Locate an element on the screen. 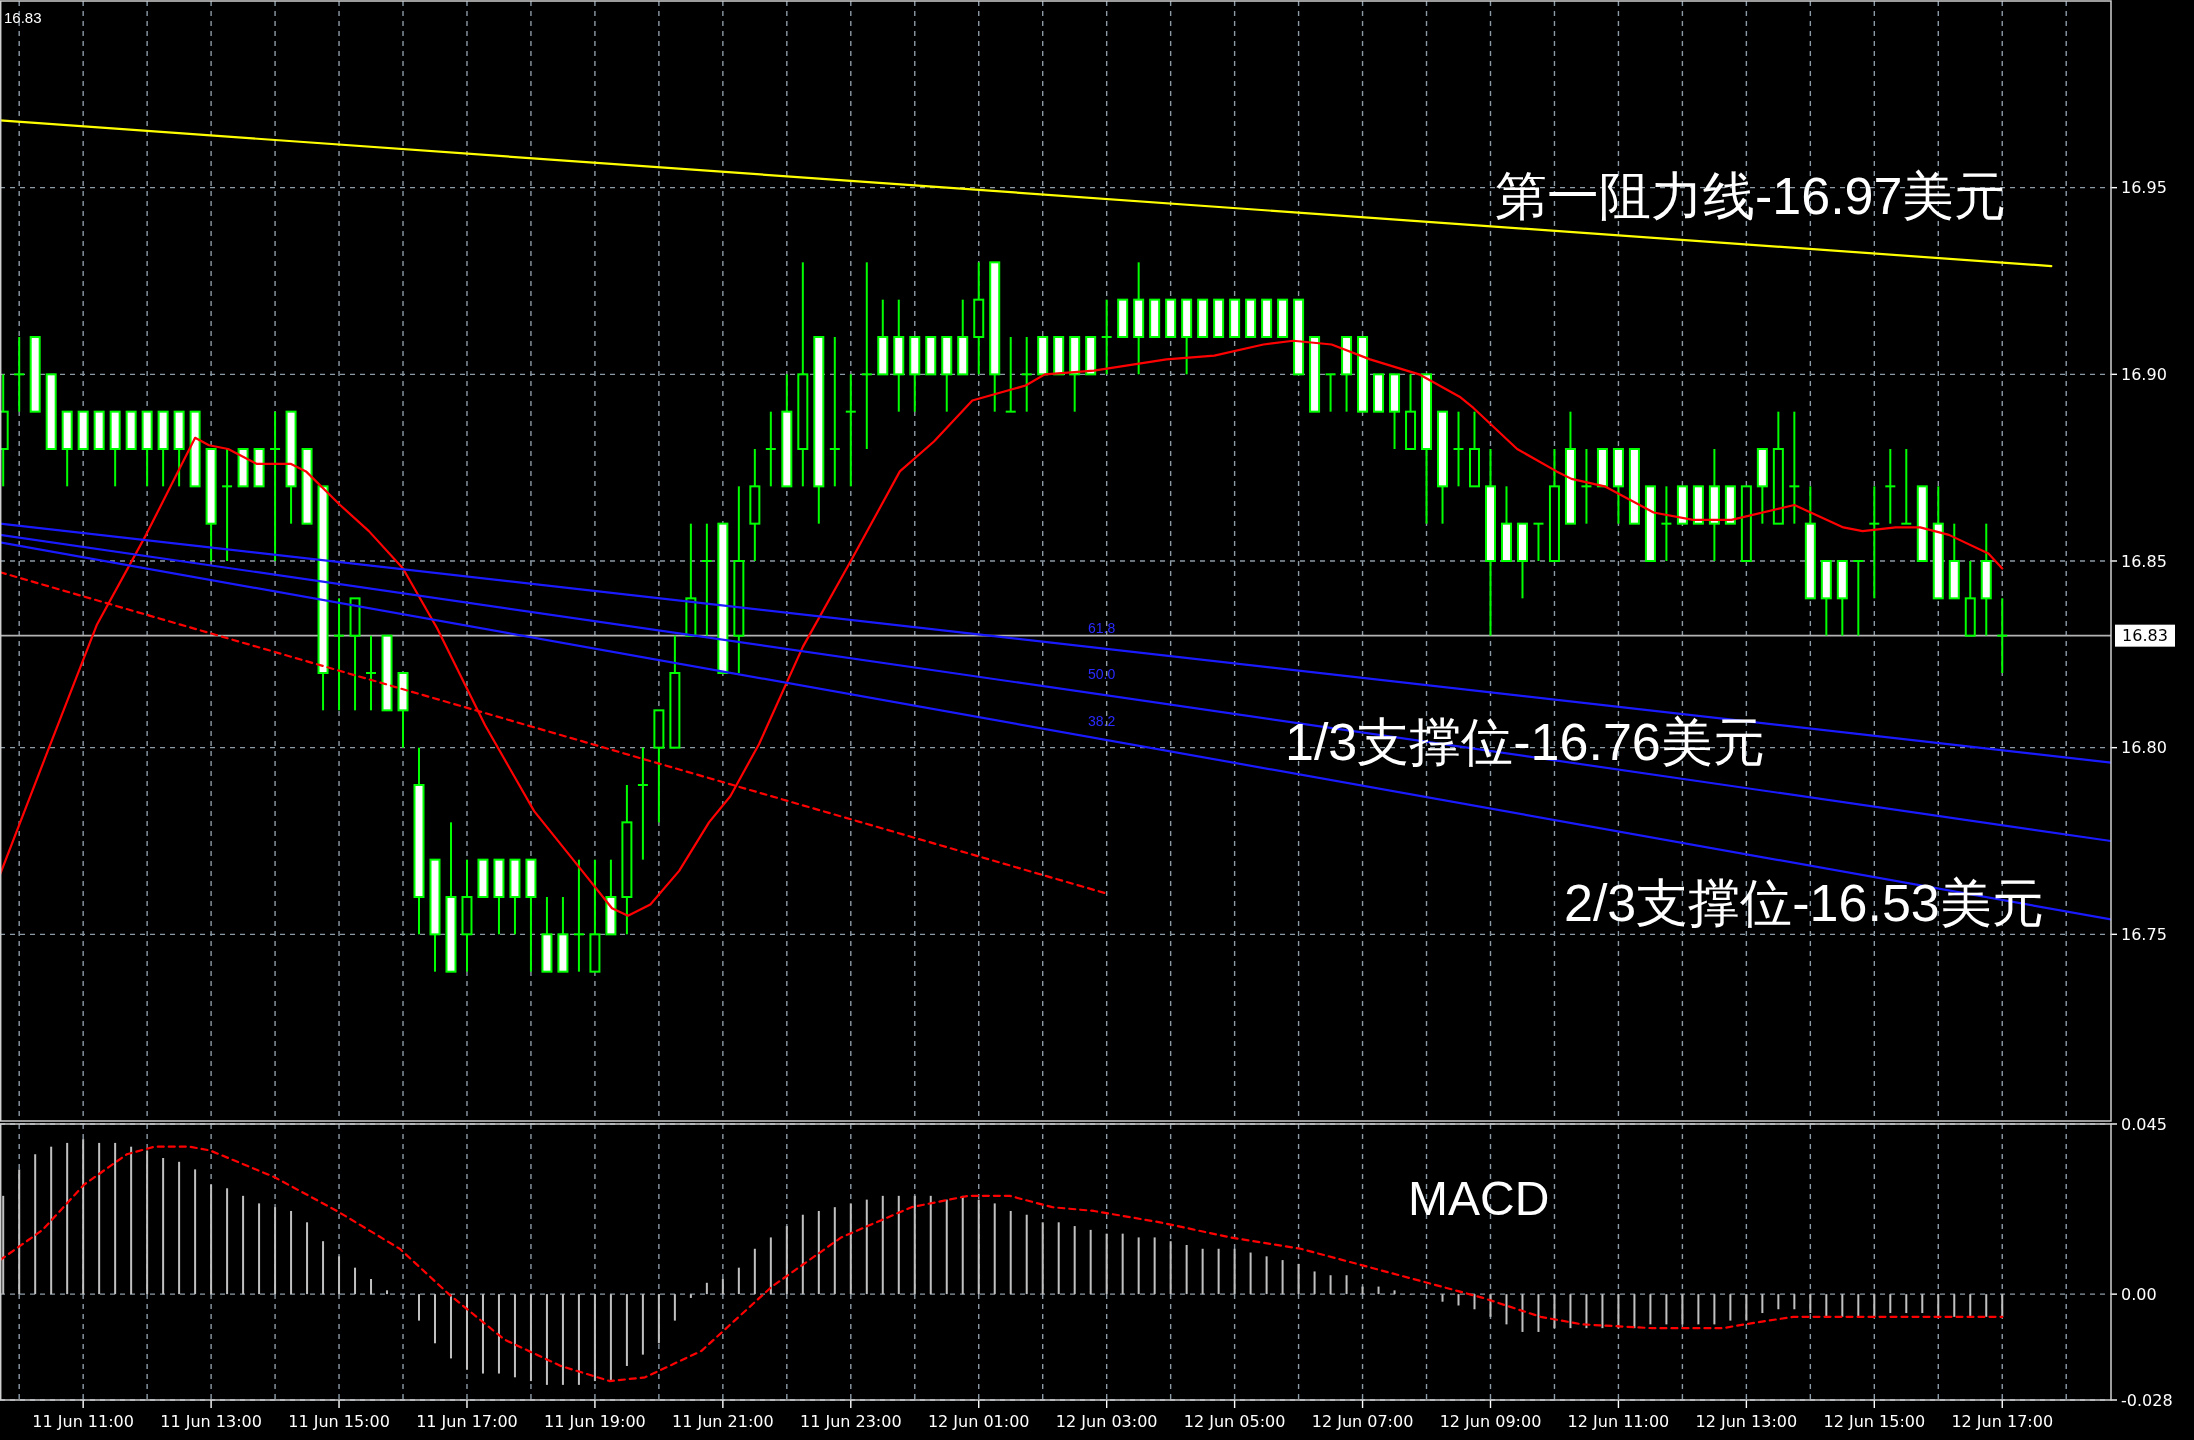 The height and width of the screenshot is (1440, 2194). x-tick-label: 12 Jun 15:00 is located at coordinates (1874, 1421).